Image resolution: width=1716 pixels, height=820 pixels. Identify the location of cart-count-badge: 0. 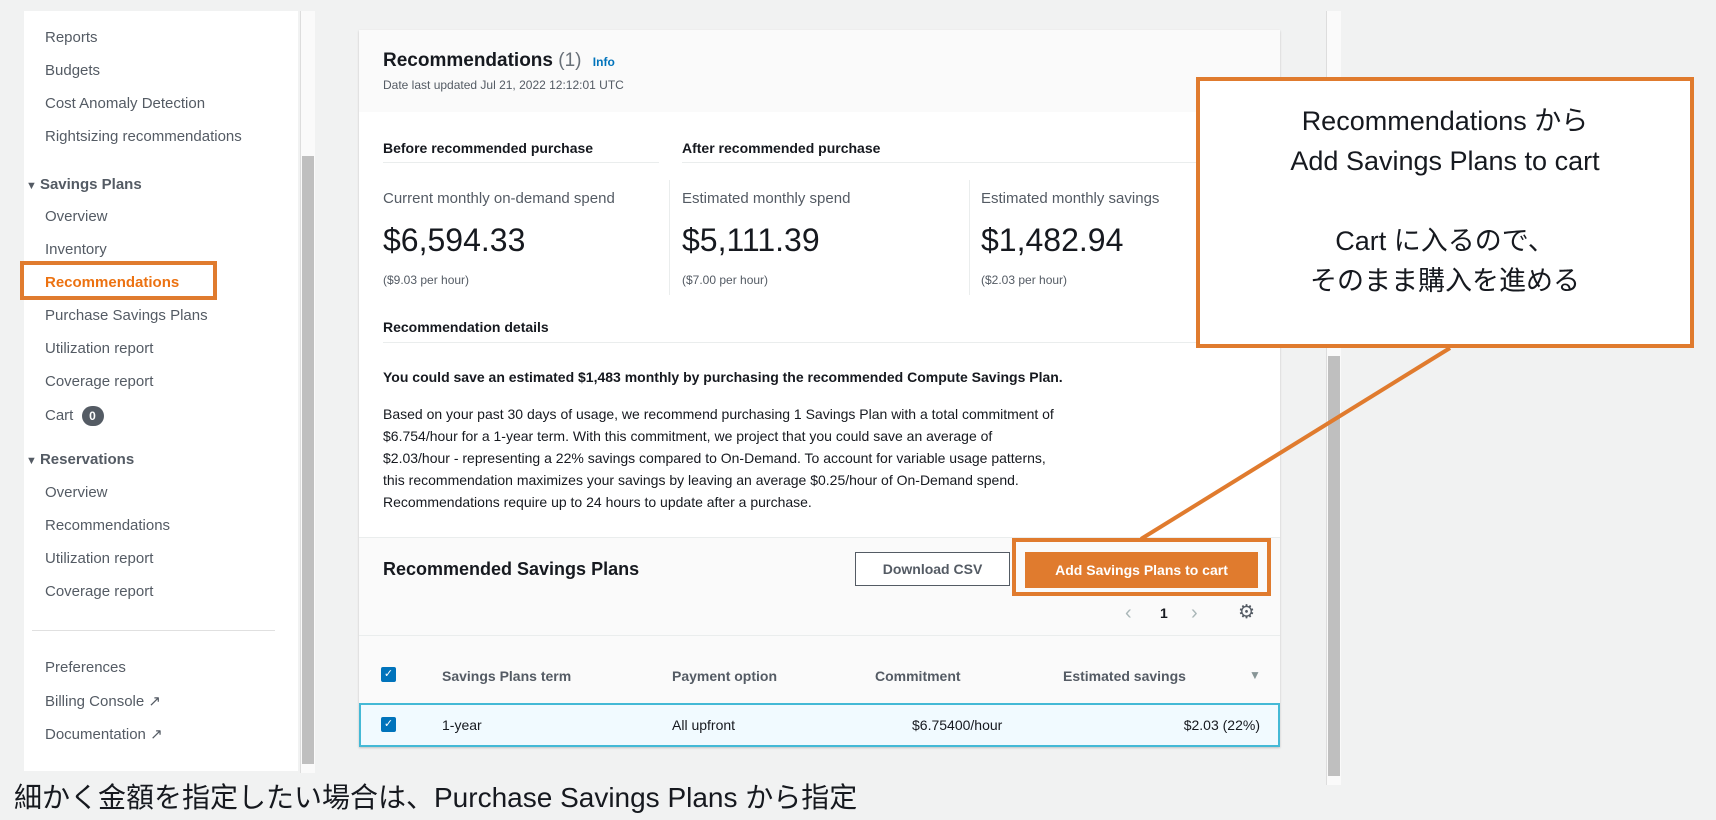
(92, 416).